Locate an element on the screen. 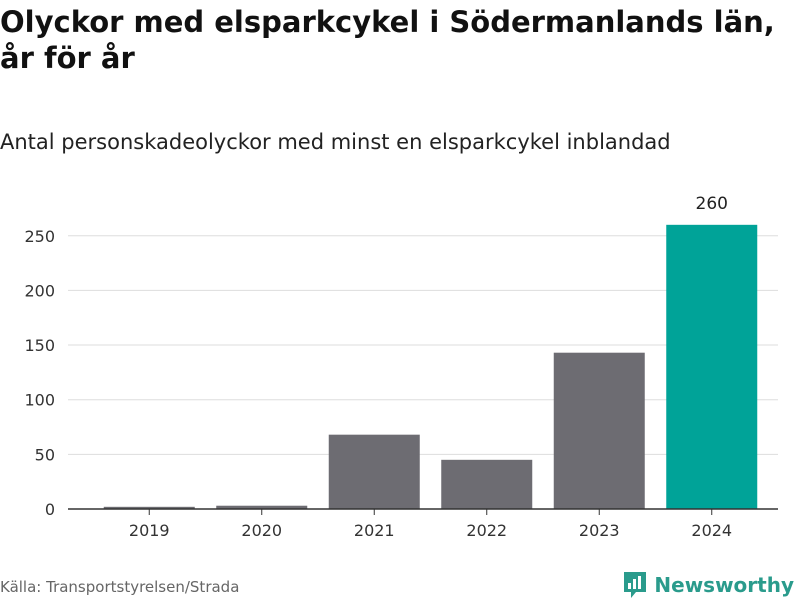 The width and height of the screenshot is (800, 600). y-tick-label: 50 is located at coordinates (45, 454).